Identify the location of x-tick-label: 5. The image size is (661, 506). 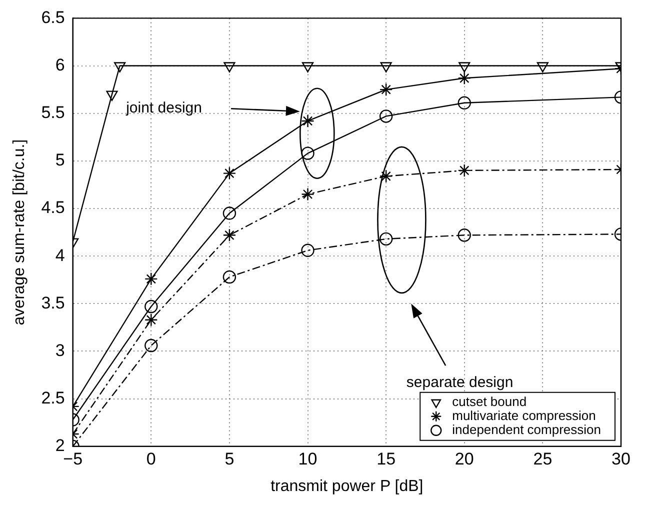
(229, 458).